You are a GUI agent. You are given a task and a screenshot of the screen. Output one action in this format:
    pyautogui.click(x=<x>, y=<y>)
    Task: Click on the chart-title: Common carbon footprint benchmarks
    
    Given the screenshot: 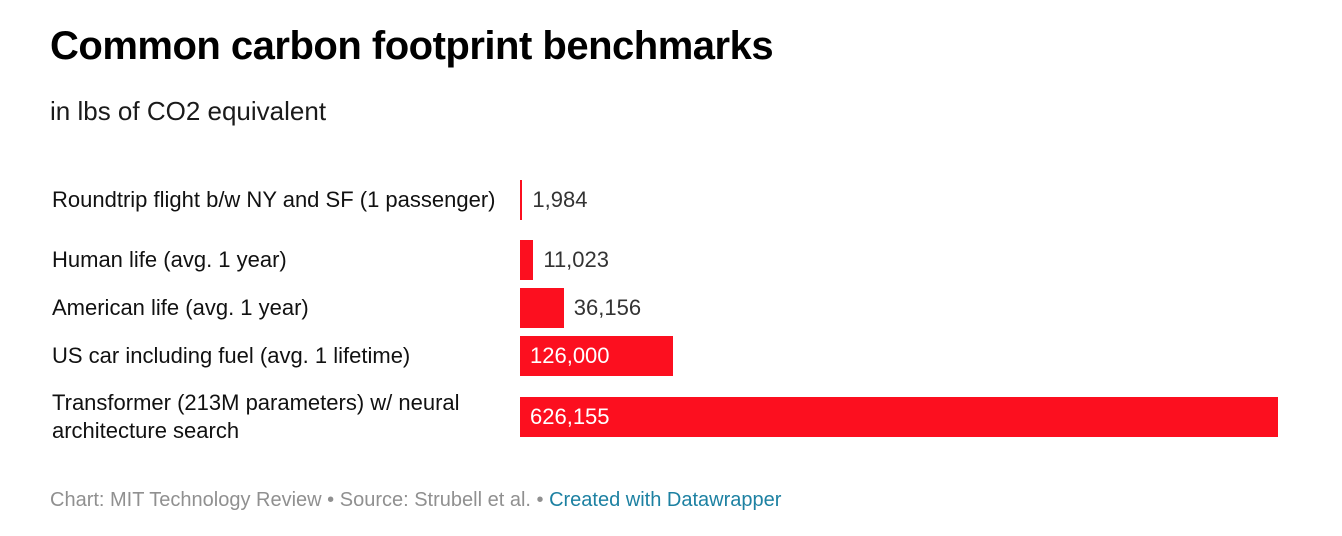 What is the action you would take?
    pyautogui.click(x=412, y=46)
    